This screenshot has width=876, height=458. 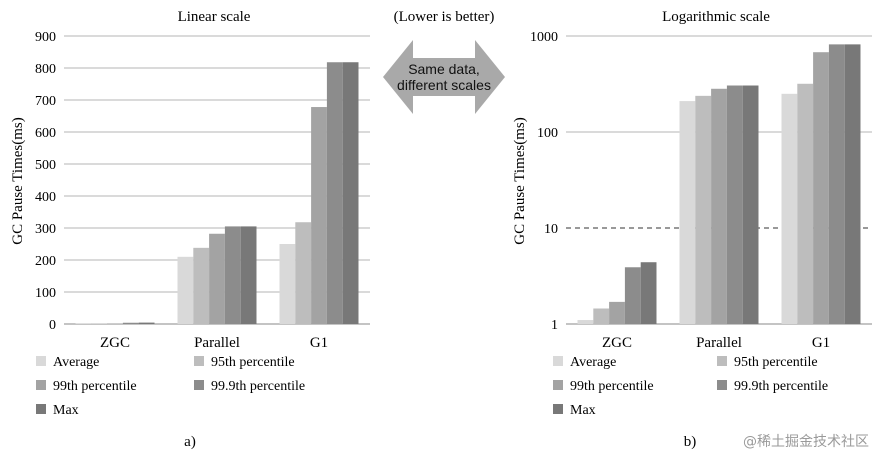 I want to click on left-category-label: G1, so click(x=319, y=343).